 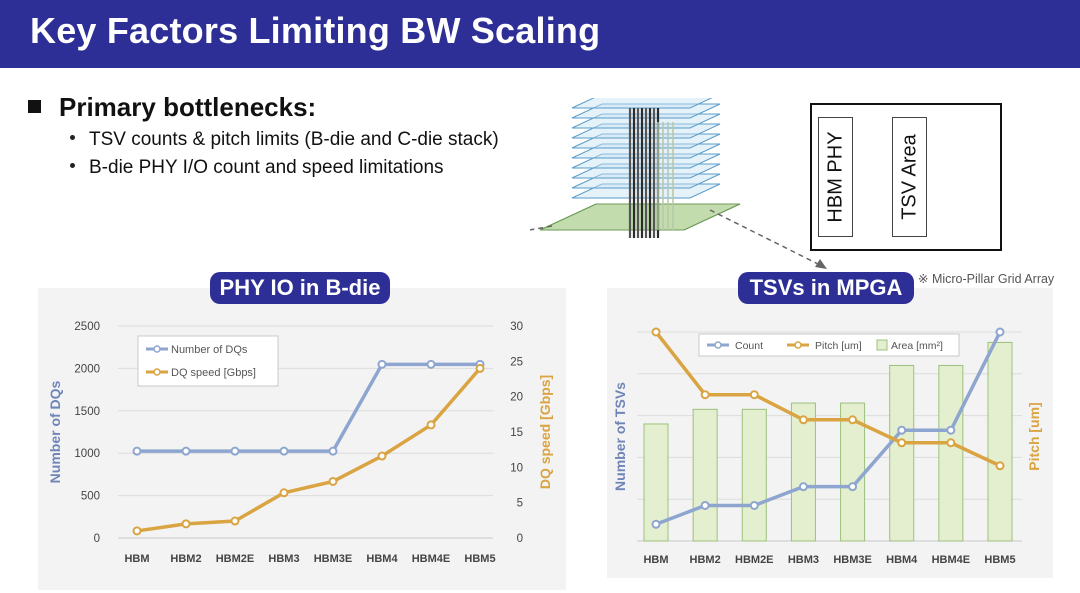 What do you see at coordinates (882, 345) in the screenshot?
I see `legend-swatch-area` at bounding box center [882, 345].